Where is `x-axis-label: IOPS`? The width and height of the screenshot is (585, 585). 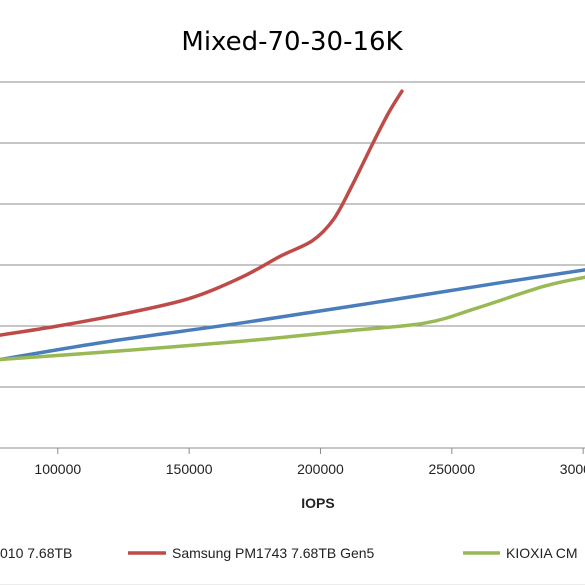 x-axis-label: IOPS is located at coordinates (317, 503).